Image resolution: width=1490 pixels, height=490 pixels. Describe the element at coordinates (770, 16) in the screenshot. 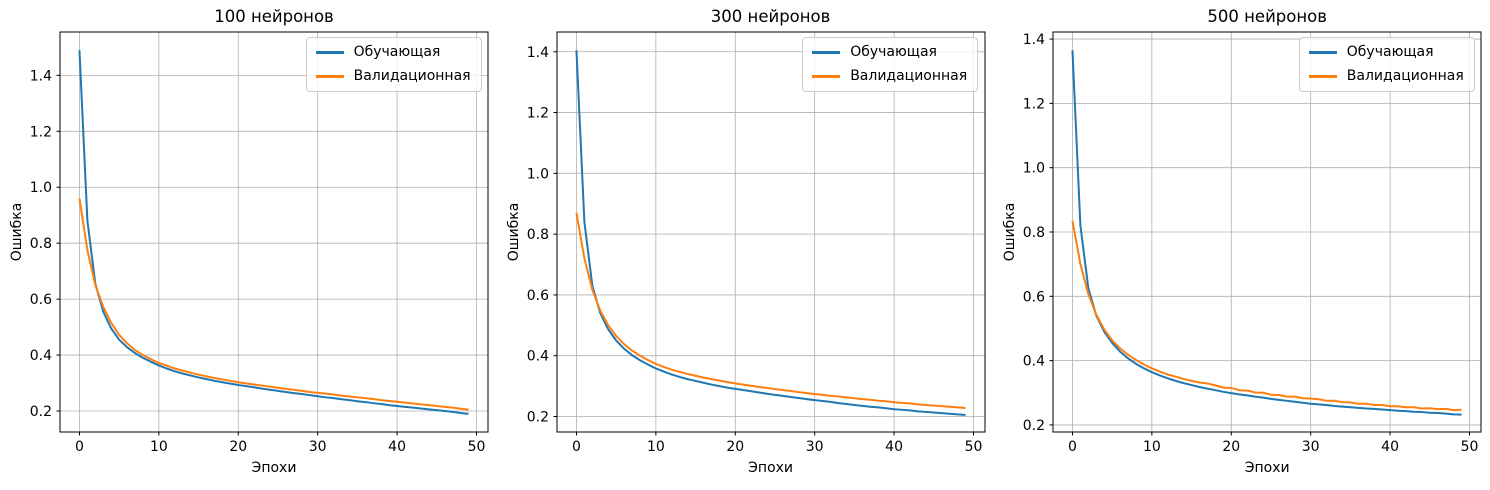

I see `chart-title: 300 нейронов` at that location.